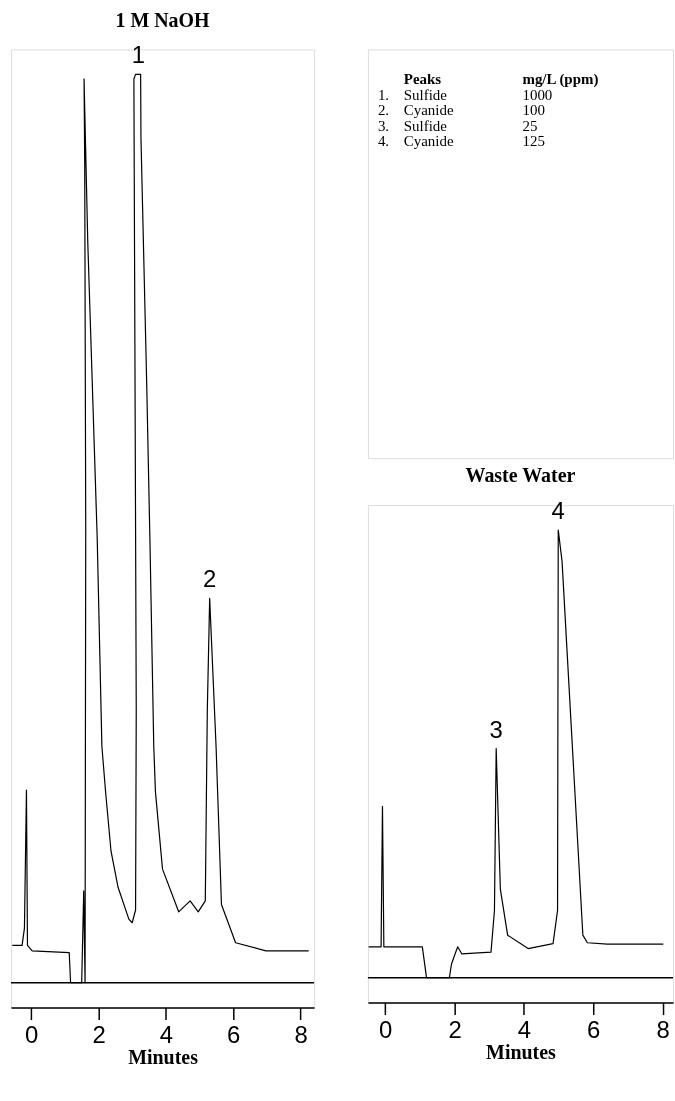  Describe the element at coordinates (383, 110) in the screenshot. I see `text: 2.` at that location.